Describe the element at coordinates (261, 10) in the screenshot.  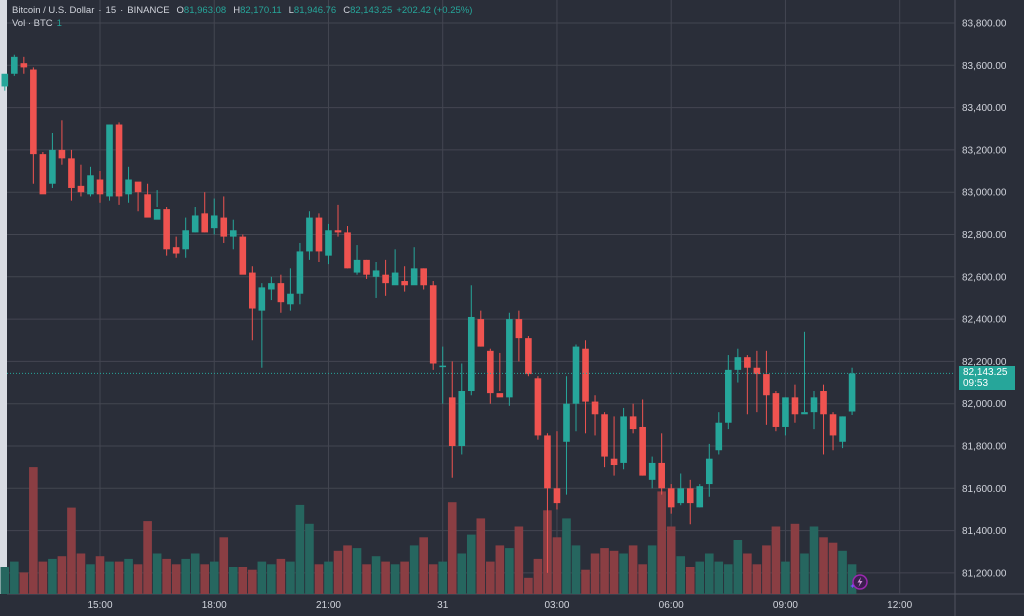
I see `legend-high: 82,170.11` at that location.